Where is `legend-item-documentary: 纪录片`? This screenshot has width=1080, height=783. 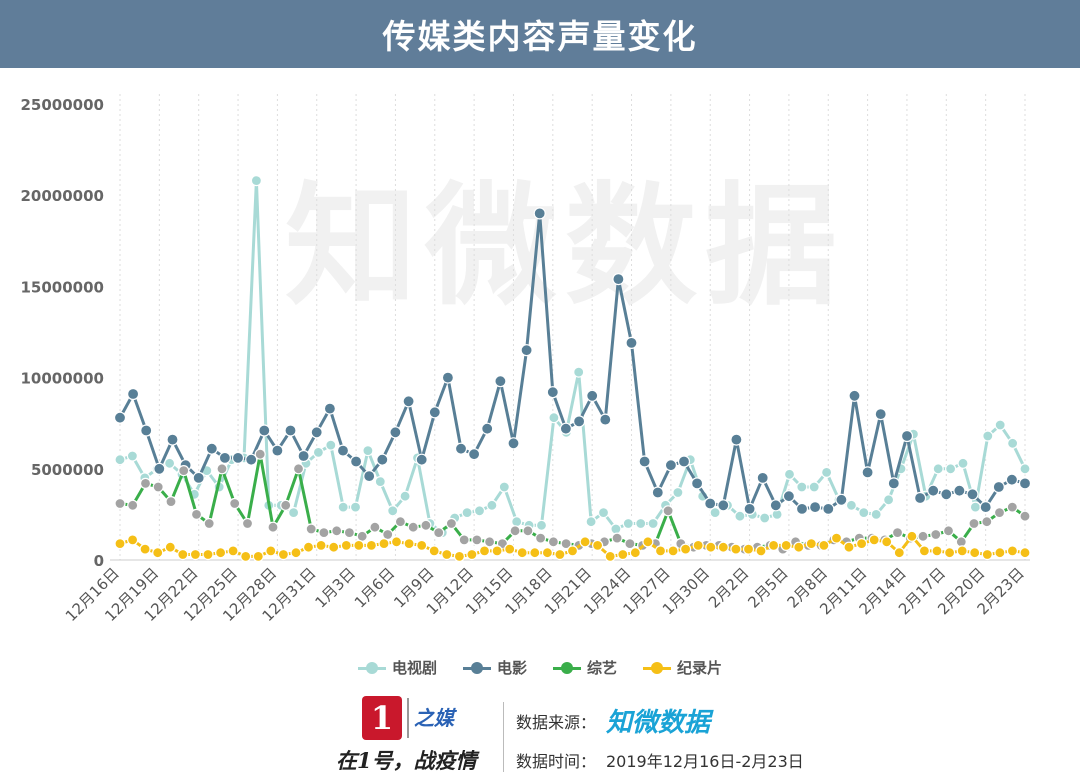 legend-item-documentary: 纪录片 is located at coordinates (682, 667).